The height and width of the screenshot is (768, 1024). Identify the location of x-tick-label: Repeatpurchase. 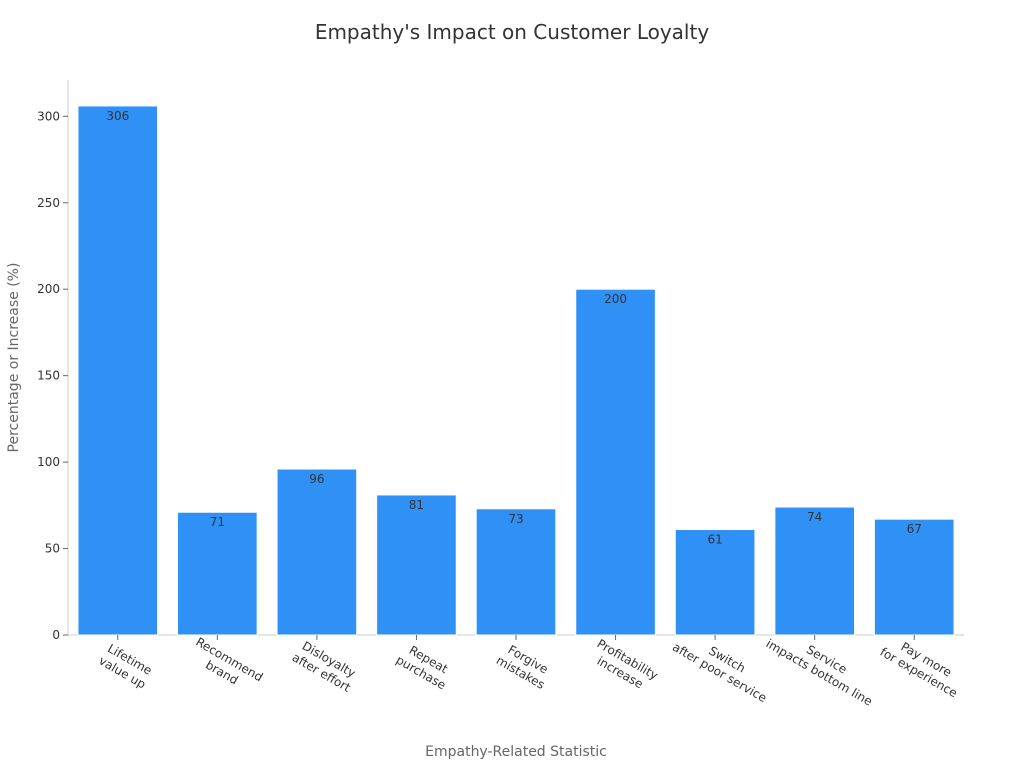
(425, 666).